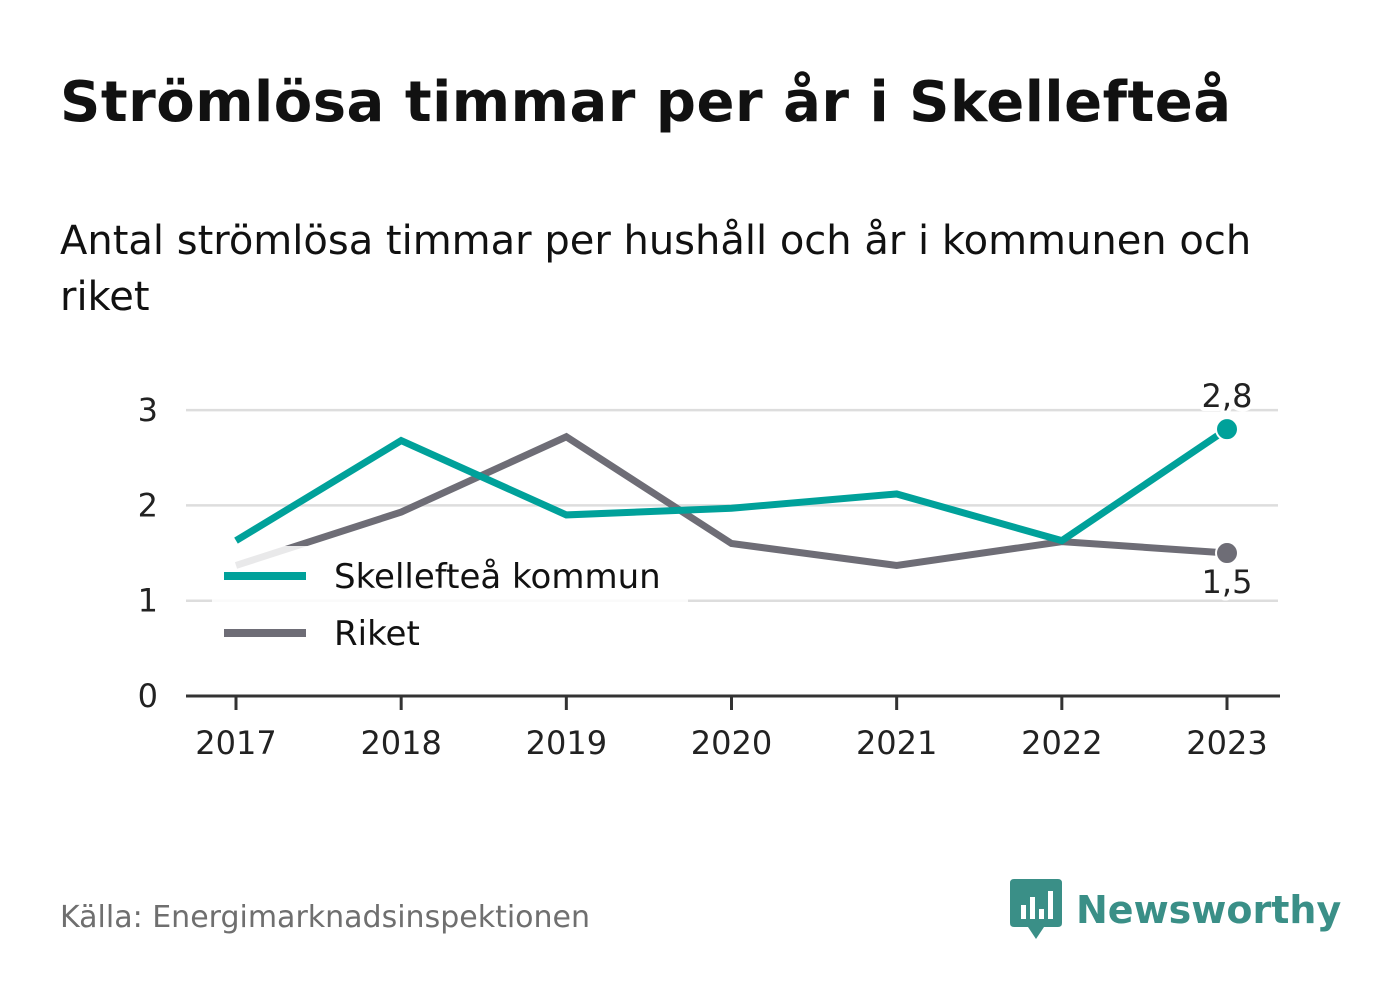 This screenshot has width=1382, height=999. Describe the element at coordinates (400, 743) in the screenshot. I see `x-tick-label: 2018` at that location.